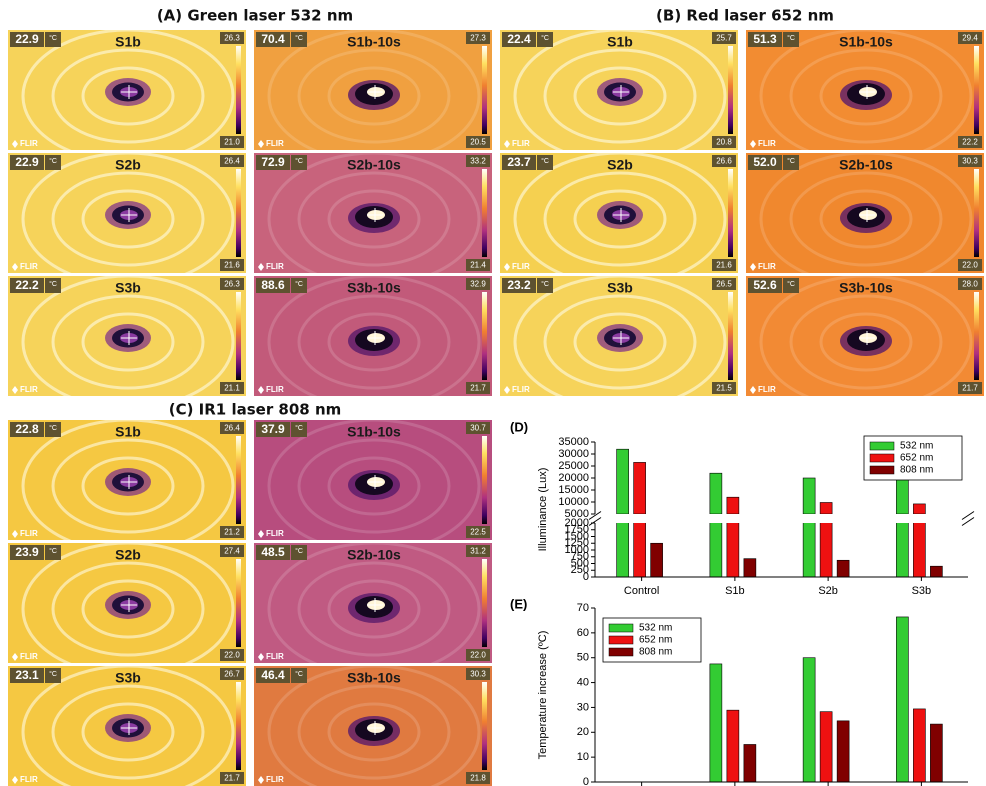 Image resolution: width=986 pixels, height=786 pixels. Describe the element at coordinates (828, 591) in the screenshot. I see `x-tick-label: S2b` at that location.